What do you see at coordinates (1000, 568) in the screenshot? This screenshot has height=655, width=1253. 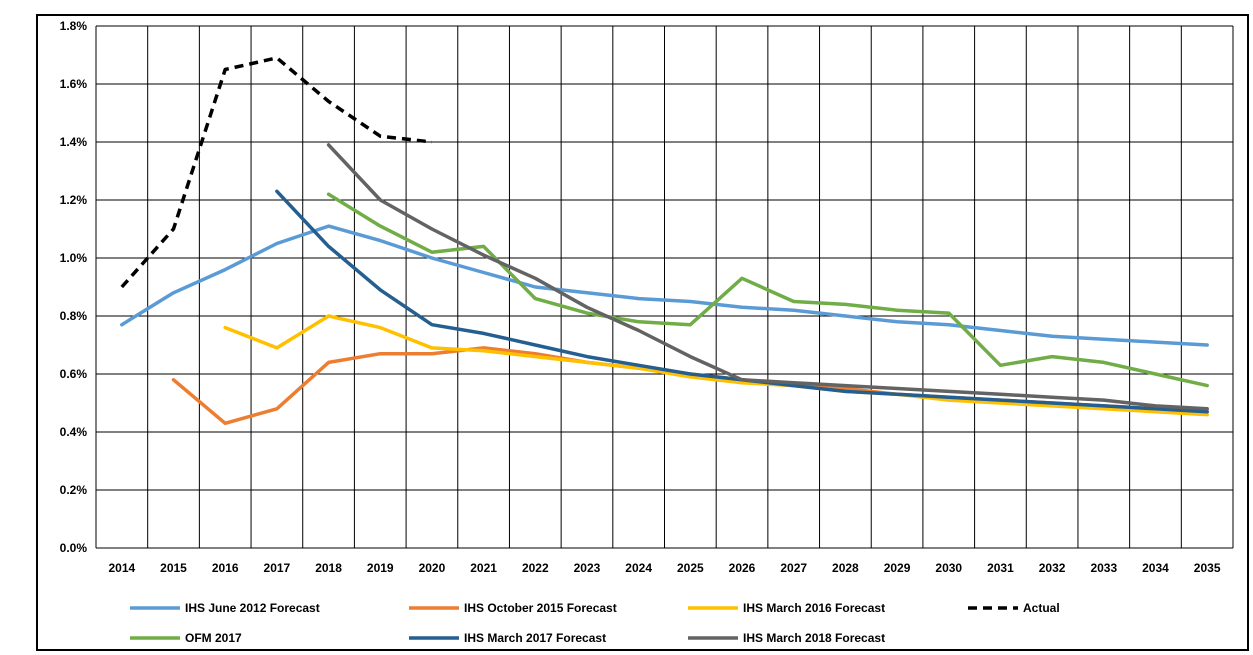 I see `x-tick-label: 2031` at bounding box center [1000, 568].